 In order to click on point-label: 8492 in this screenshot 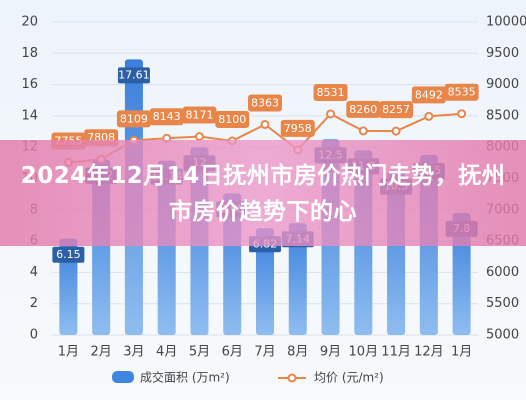, I will do `click(429, 94)`.